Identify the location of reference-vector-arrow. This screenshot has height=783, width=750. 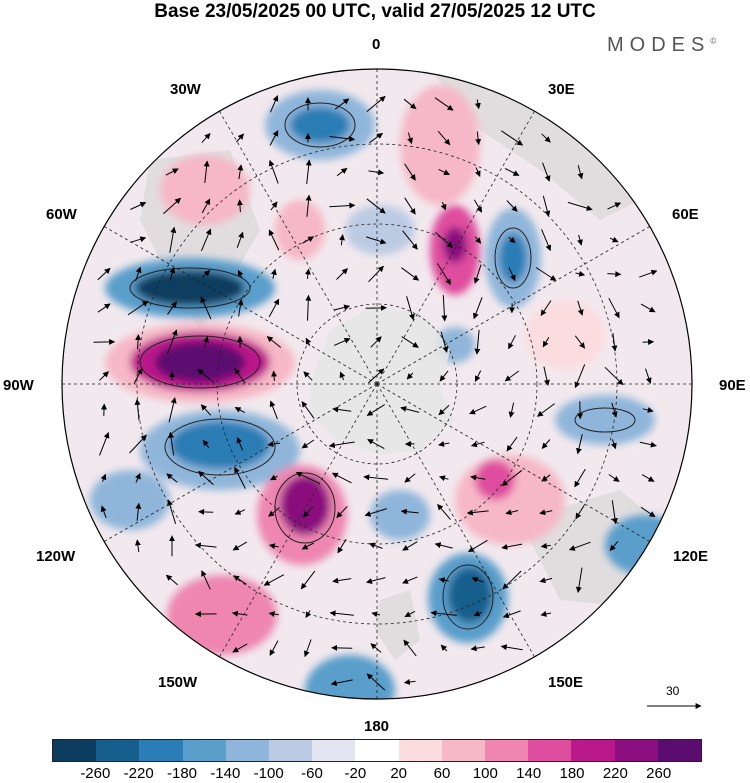
(674, 706).